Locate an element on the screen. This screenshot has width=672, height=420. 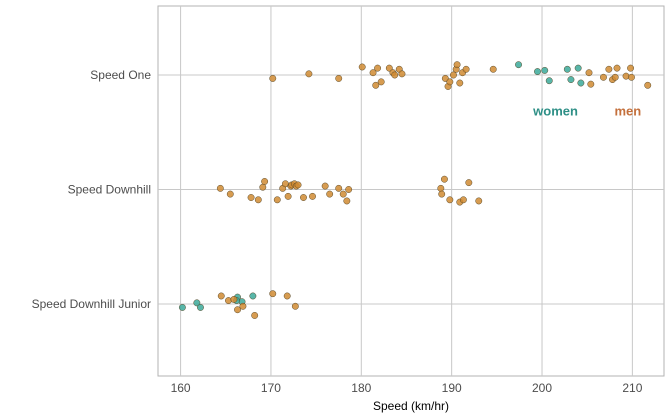
y-tick-label: Speed Downhill is located at coordinates (109, 190).